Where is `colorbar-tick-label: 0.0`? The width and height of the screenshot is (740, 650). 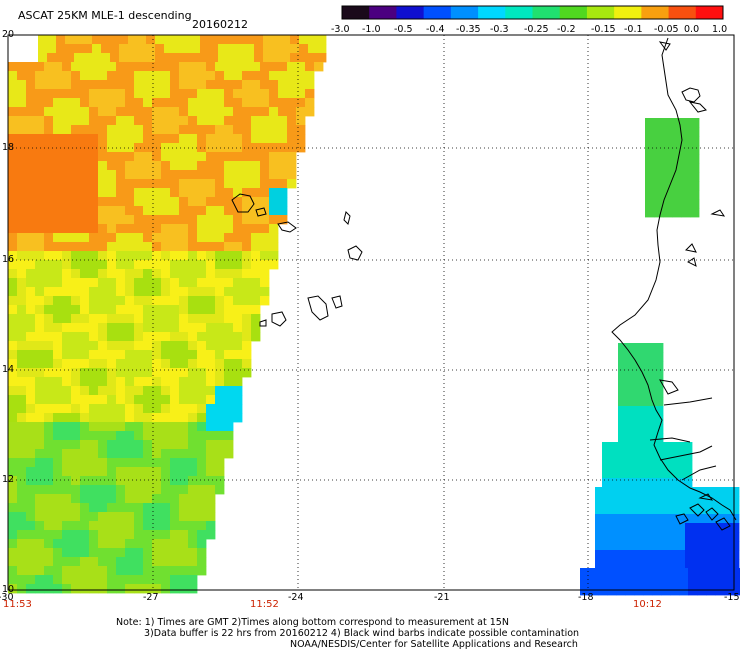
colorbar-tick-label: 0.0 is located at coordinates (692, 29).